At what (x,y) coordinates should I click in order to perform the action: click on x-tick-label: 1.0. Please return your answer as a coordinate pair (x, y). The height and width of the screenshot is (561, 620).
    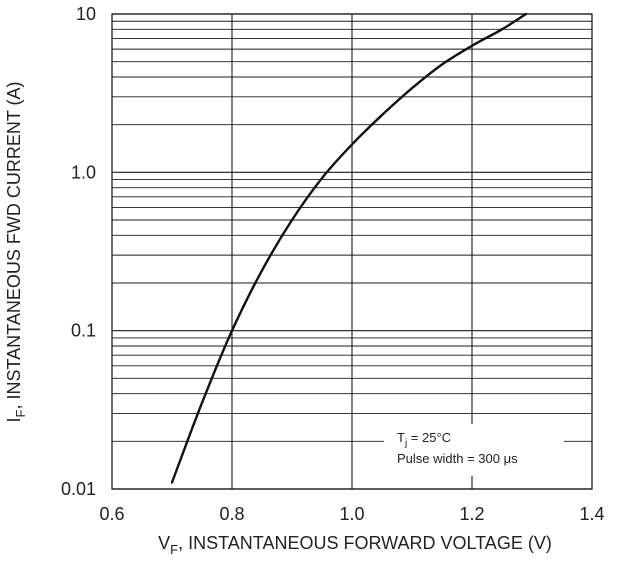
    Looking at the image, I should click on (351, 514).